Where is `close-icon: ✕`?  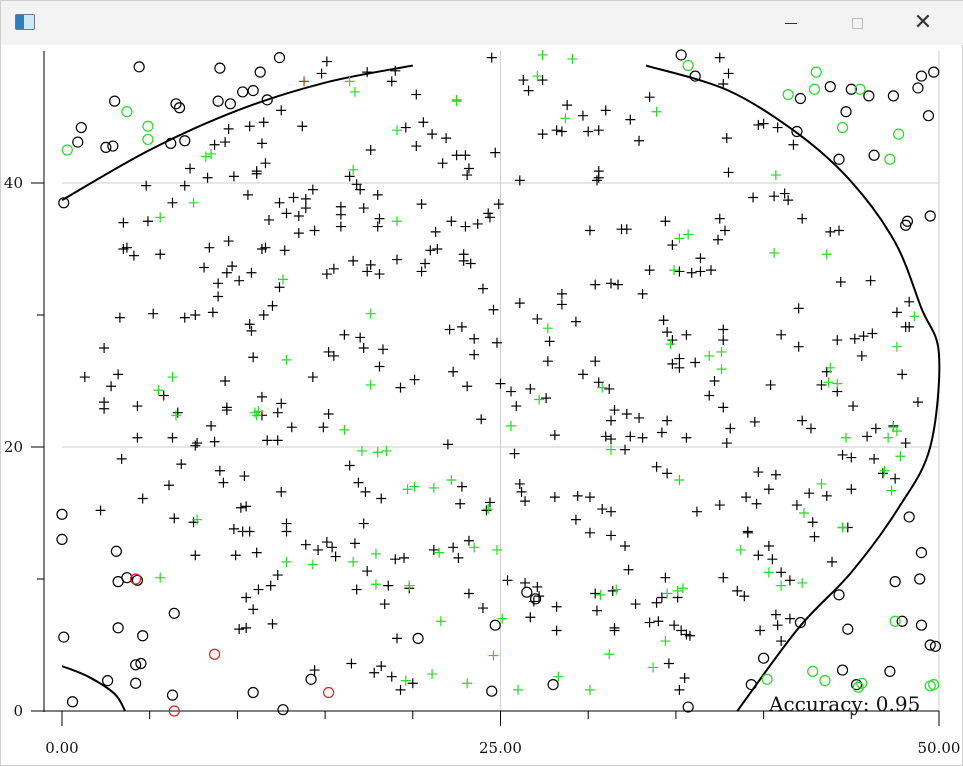
close-icon: ✕ is located at coordinates (923, 22).